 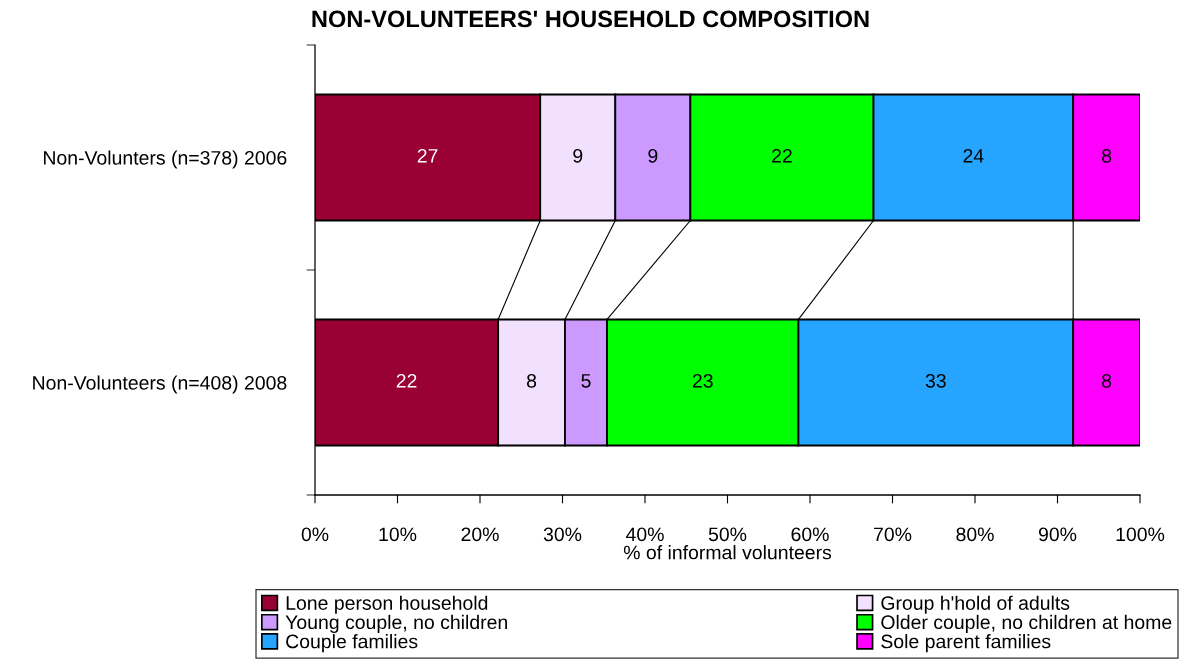 I want to click on x-tick-label: 50%, so click(x=727, y=534).